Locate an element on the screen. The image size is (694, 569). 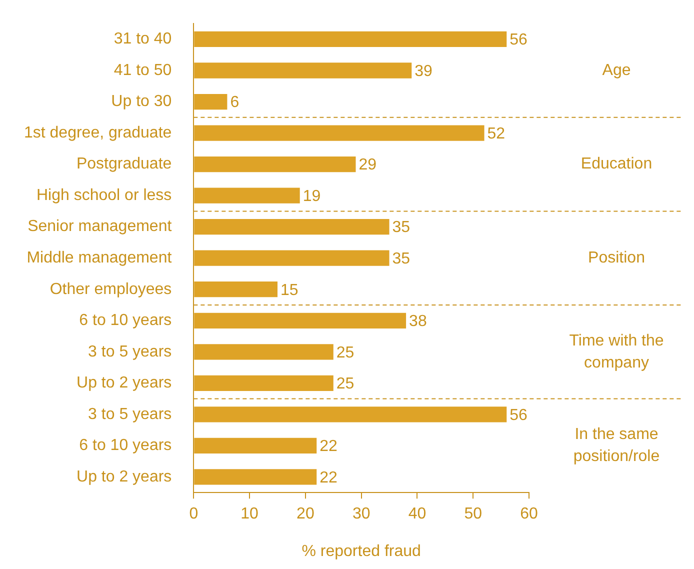
x-tick-label: 20 is located at coordinates (305, 514).